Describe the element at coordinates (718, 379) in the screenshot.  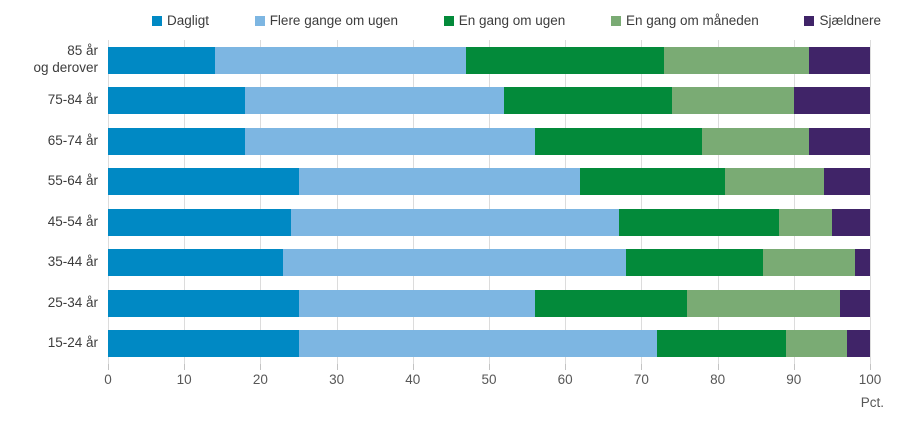
I see `x-tick-label: 80` at that location.